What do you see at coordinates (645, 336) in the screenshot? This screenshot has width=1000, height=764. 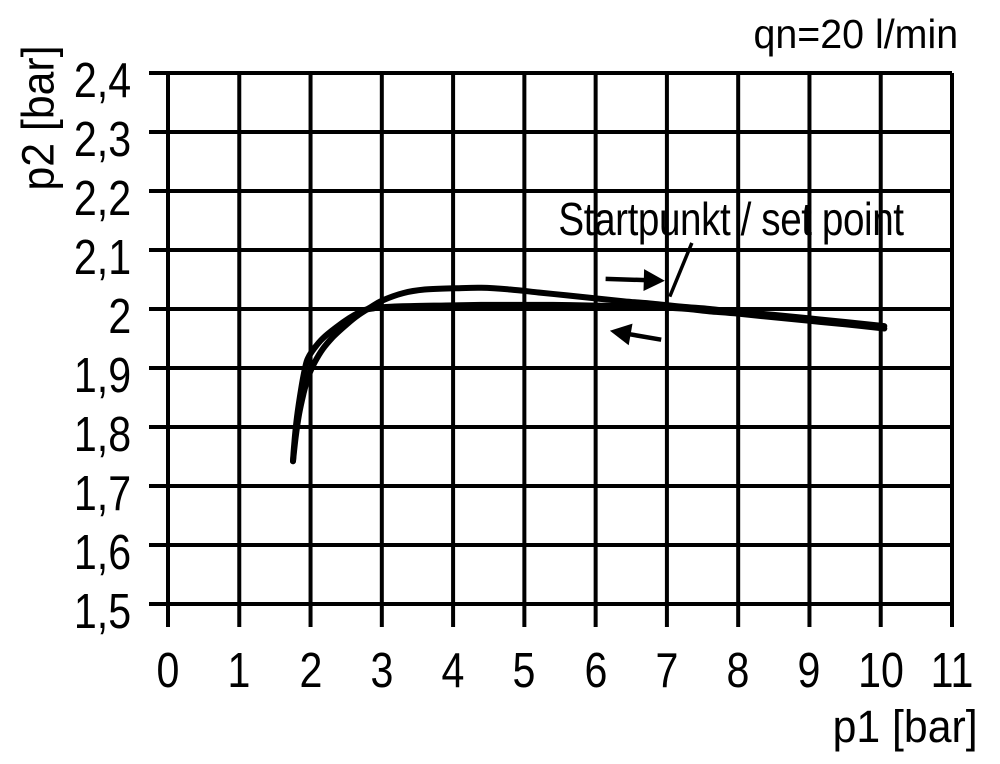 I see `return-direction-arrow-shaft` at bounding box center [645, 336].